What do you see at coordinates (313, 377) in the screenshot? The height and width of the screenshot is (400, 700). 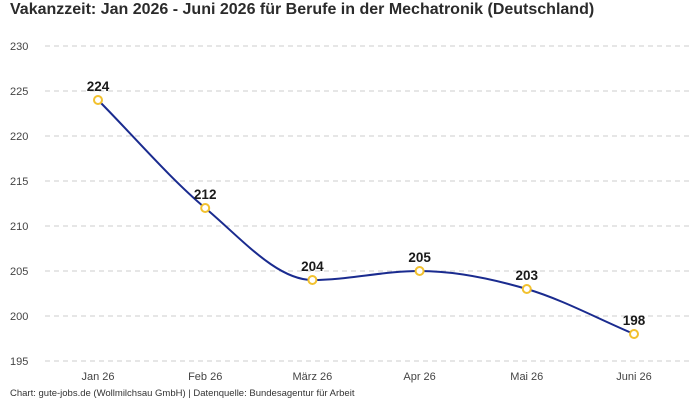 I see `x-tick-label: März 26` at bounding box center [313, 377].